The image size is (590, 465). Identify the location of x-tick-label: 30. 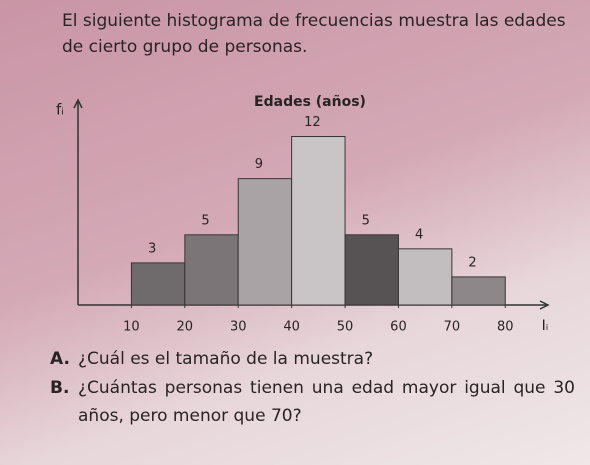
(238, 327).